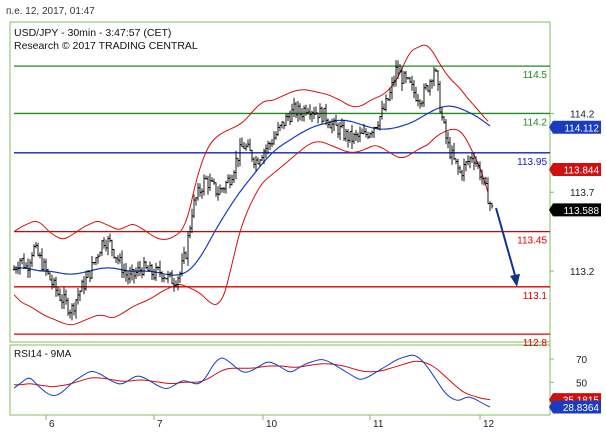  I want to click on x-ticks-layer: 6 7 10 11 12, so click(270, 422).